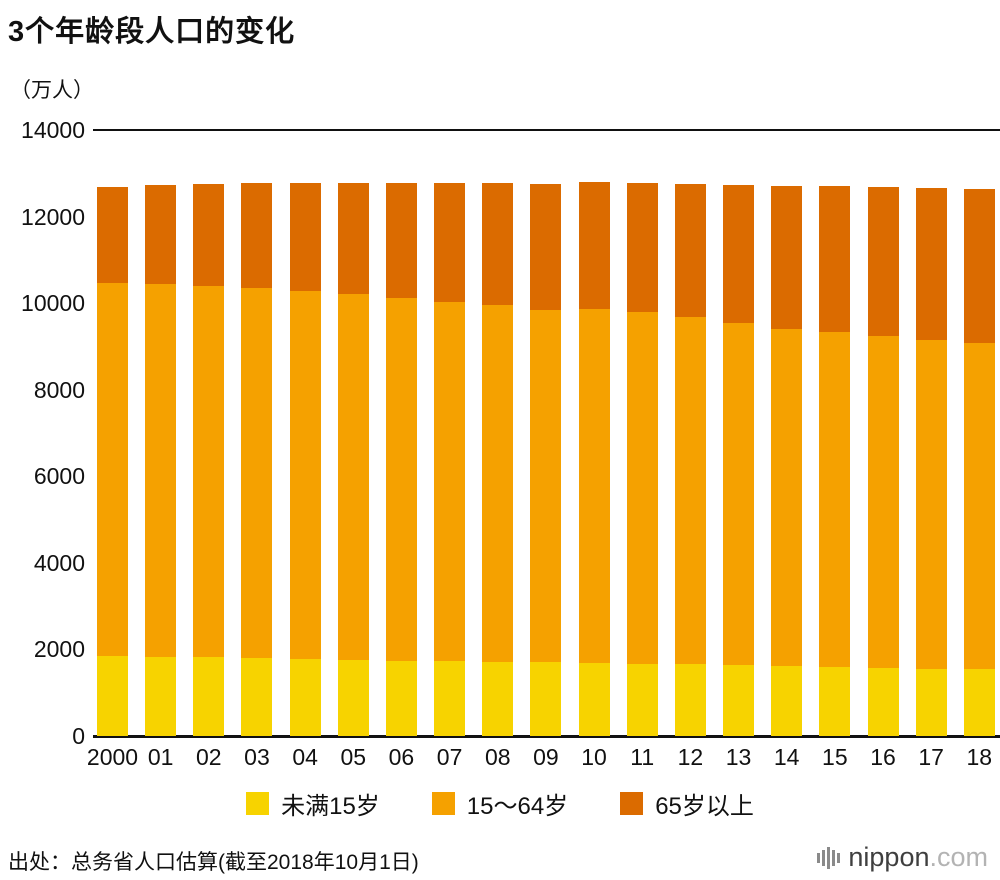 This screenshot has height=880, width=1000. What do you see at coordinates (257, 757) in the screenshot?
I see `x-tick-label: 03` at bounding box center [257, 757].